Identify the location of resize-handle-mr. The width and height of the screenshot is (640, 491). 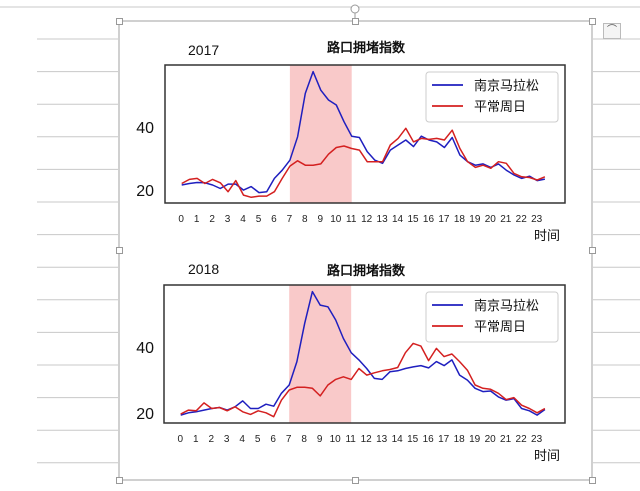
(592, 250).